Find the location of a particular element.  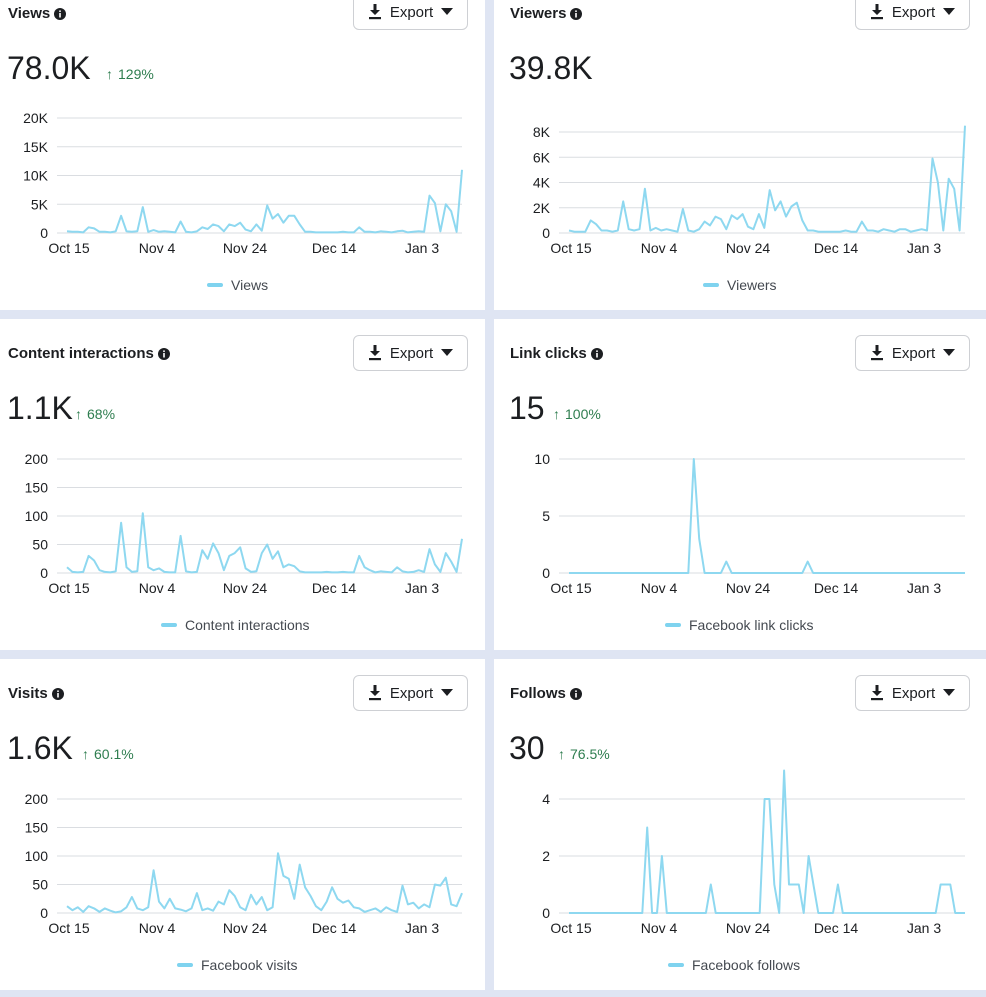

metric-value: 39.8K is located at coordinates (551, 68).